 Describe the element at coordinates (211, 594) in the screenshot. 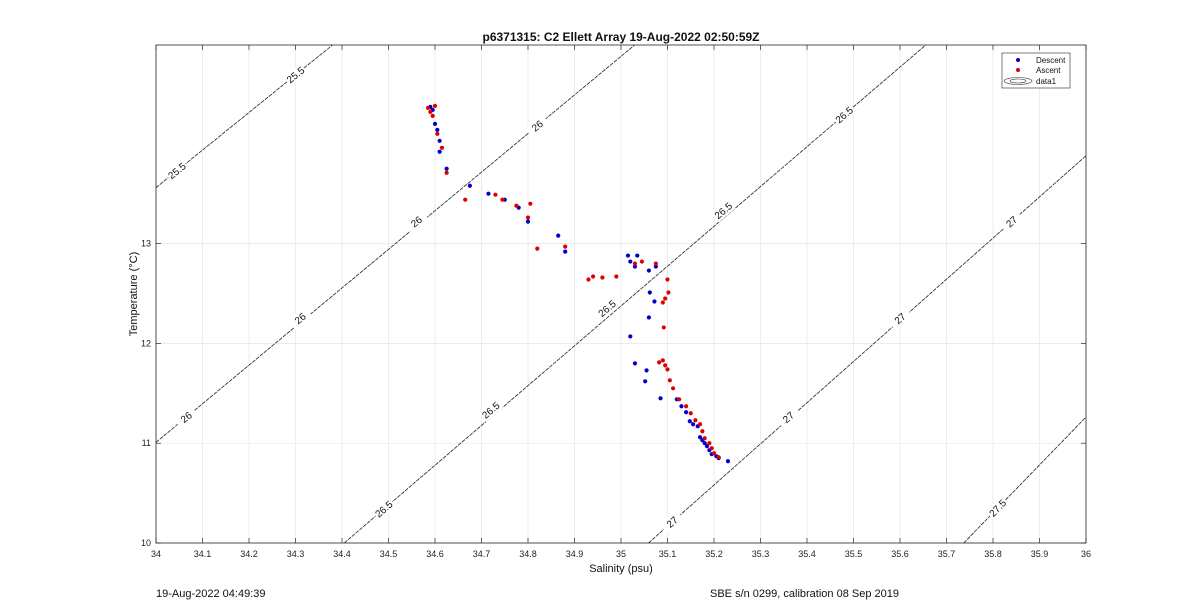

I see `footer-timestamp: 19-Aug-2022 04:49:39` at that location.